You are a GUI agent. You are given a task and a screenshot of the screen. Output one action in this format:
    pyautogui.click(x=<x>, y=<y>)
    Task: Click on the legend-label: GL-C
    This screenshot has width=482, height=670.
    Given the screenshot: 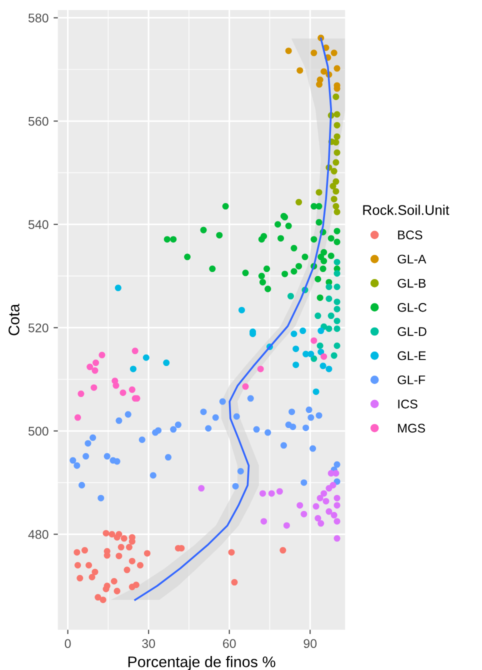 What is the action you would take?
    pyautogui.click(x=412, y=307)
    